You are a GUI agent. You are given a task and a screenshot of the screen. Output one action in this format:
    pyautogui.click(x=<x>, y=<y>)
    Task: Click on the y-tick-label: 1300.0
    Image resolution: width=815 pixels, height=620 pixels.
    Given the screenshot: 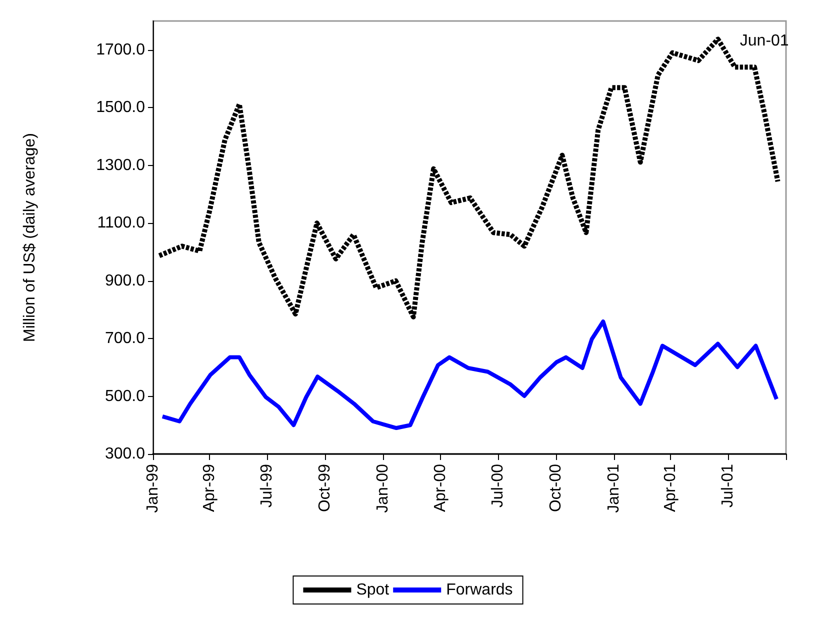 What is the action you would take?
    pyautogui.click(x=121, y=165)
    